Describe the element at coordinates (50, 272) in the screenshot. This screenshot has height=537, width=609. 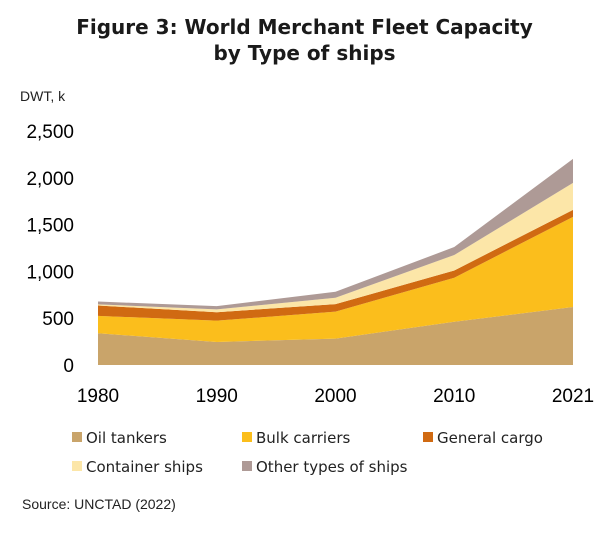
I see `y-tick-label: 1,000` at that location.